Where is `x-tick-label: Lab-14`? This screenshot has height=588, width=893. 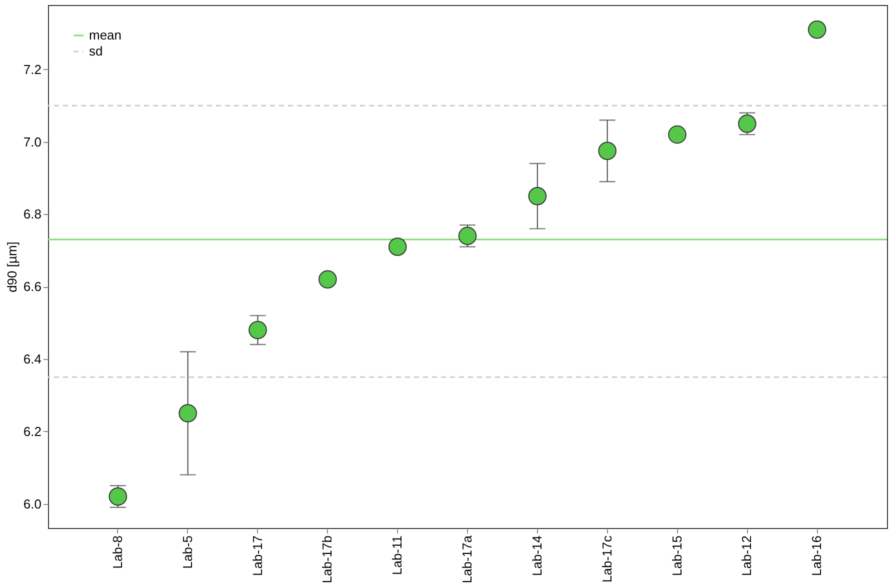
x-tick-label: Lab-14 is located at coordinates (536, 556).